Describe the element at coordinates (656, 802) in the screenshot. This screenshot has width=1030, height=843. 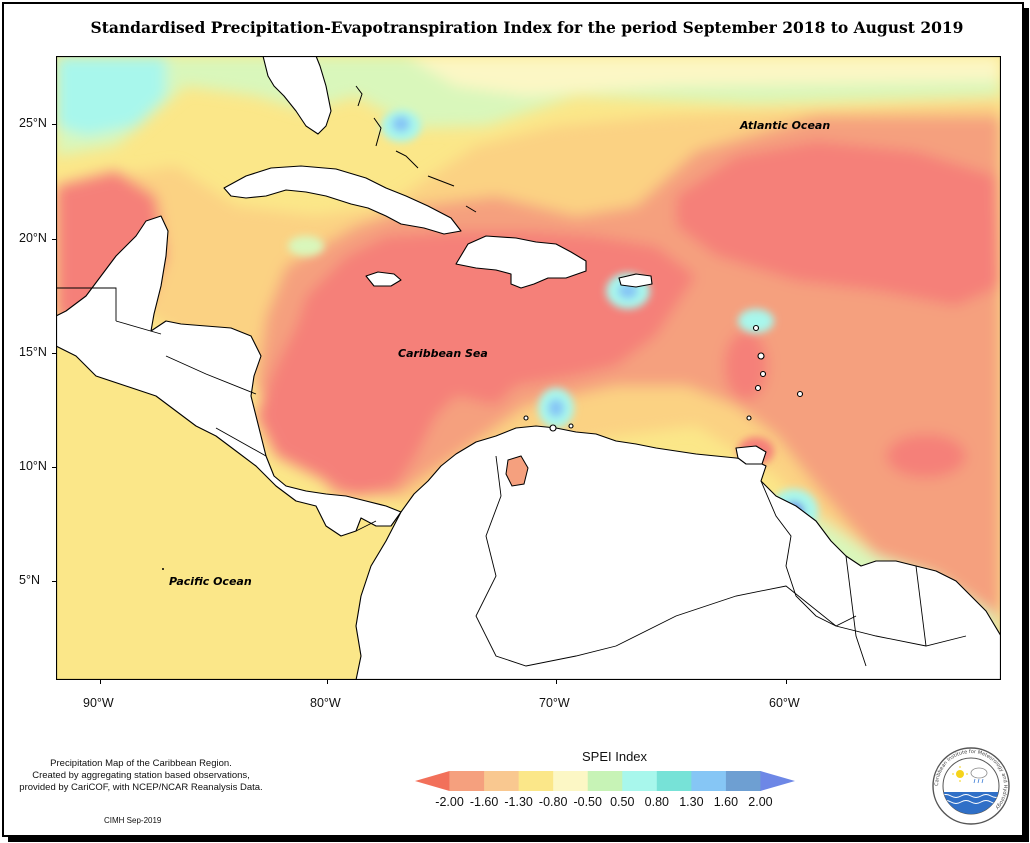
I see `legend-value-label: 0.80` at that location.